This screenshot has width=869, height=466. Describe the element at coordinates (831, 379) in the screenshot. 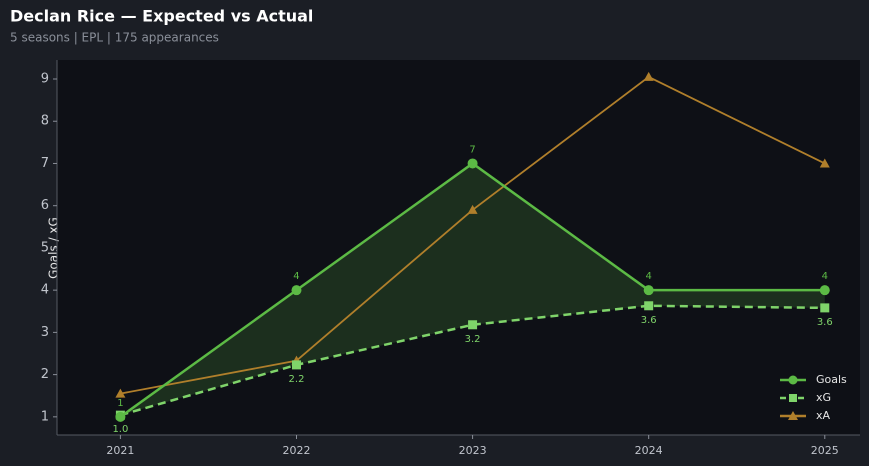

I see `legend-label: Goals` at that location.